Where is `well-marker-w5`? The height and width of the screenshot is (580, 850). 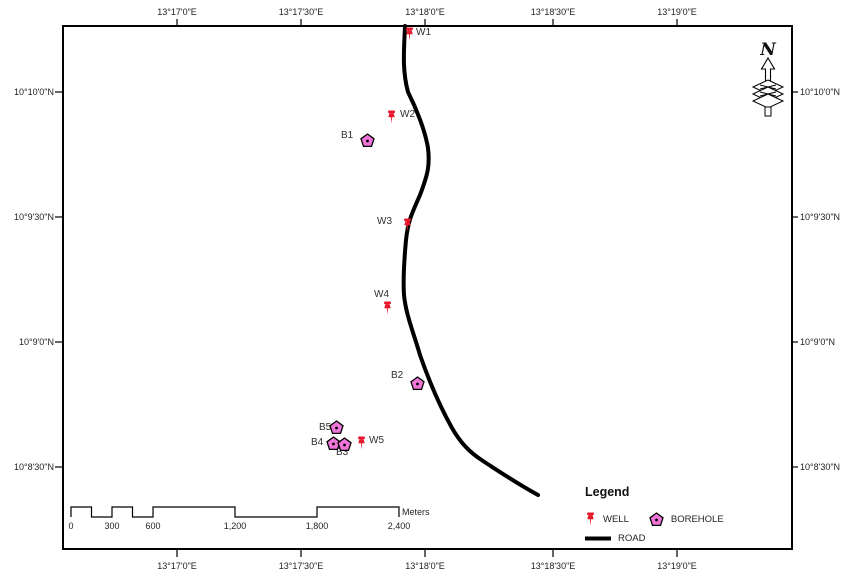 well-marker-w5 is located at coordinates (361, 443).